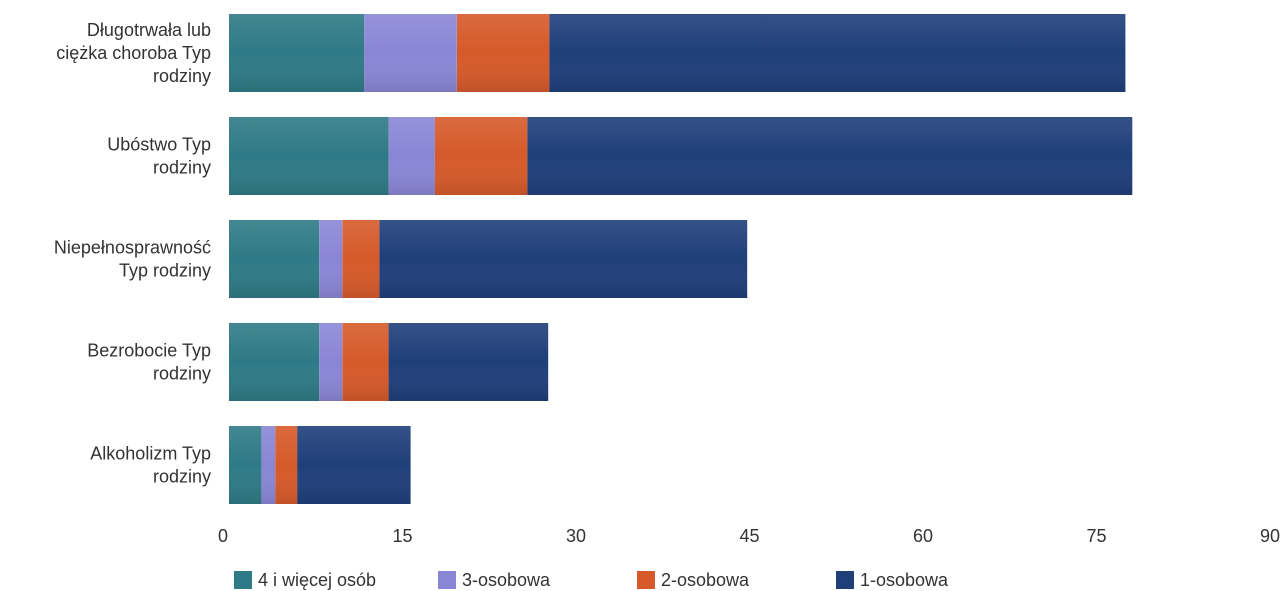 The image size is (1286, 591). I want to click on x-tick-label-90: 90, so click(1270, 536).